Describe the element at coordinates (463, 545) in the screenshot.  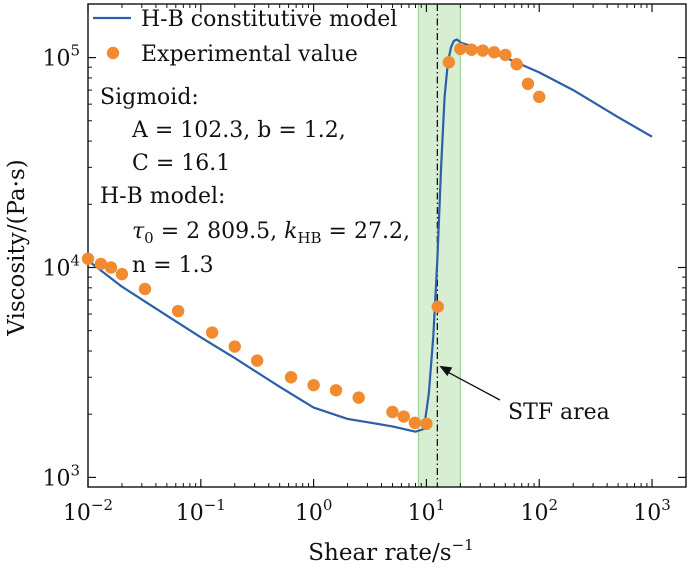
I see `x-axis-title-superscript: −1` at that location.